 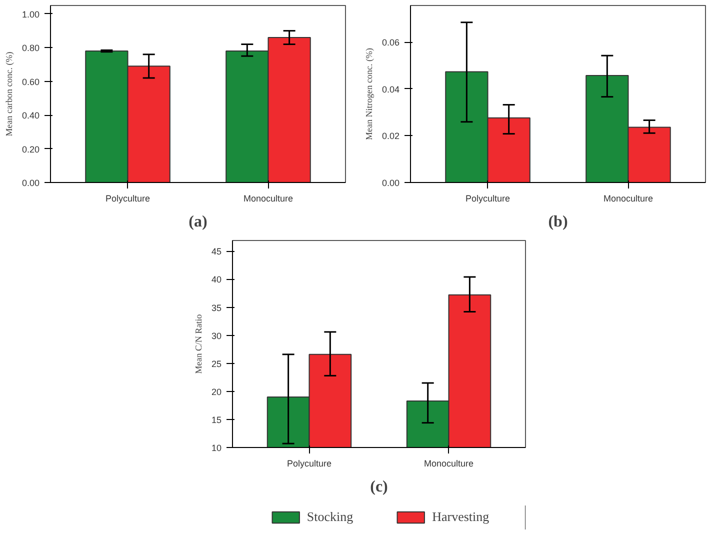 I want to click on y-axis-title: Mean carbon conc. (%), so click(x=9, y=94).